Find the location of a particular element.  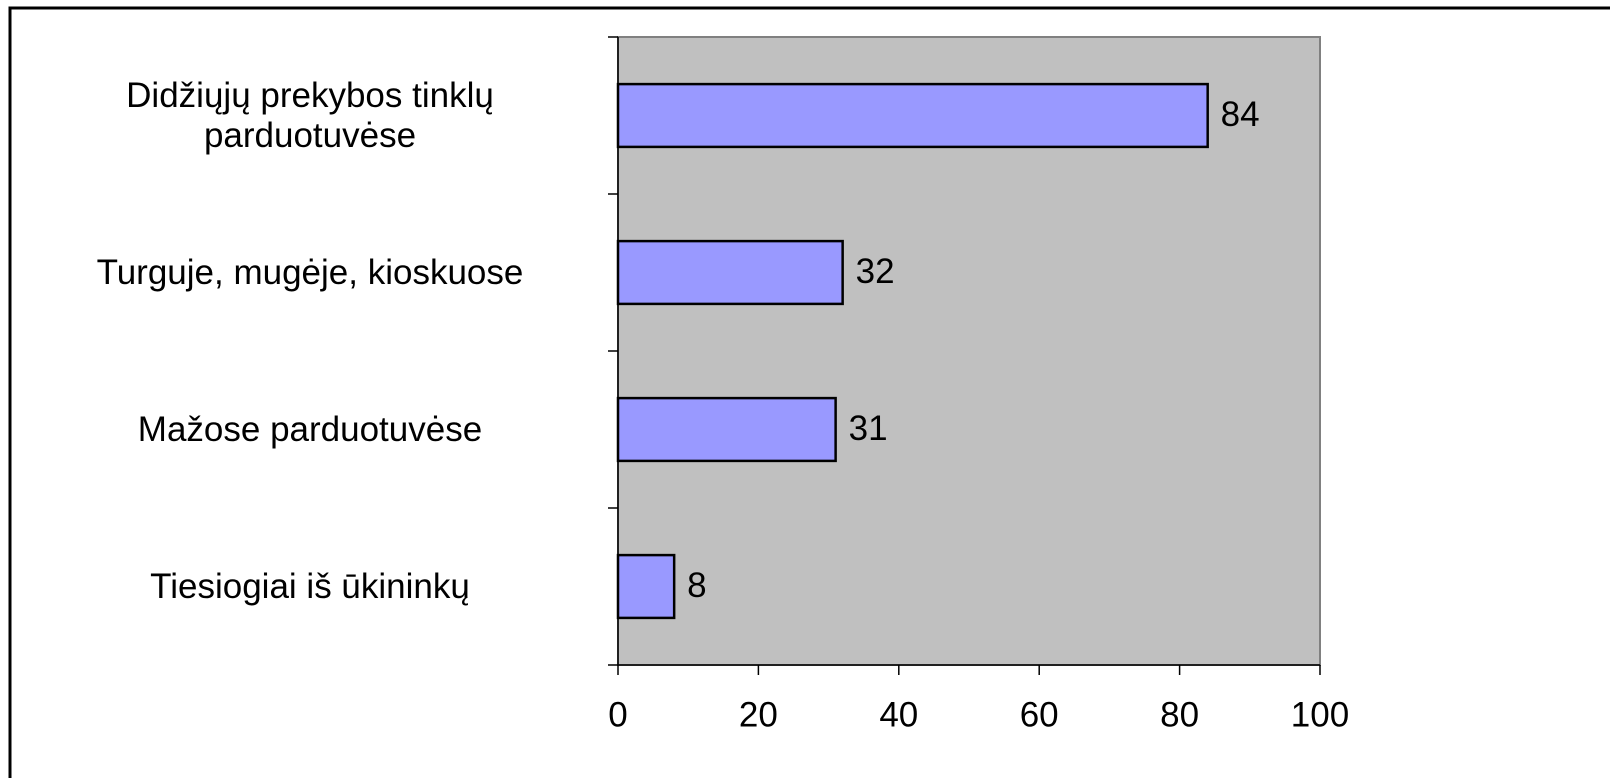

x-tick-label: 60 is located at coordinates (1039, 714).